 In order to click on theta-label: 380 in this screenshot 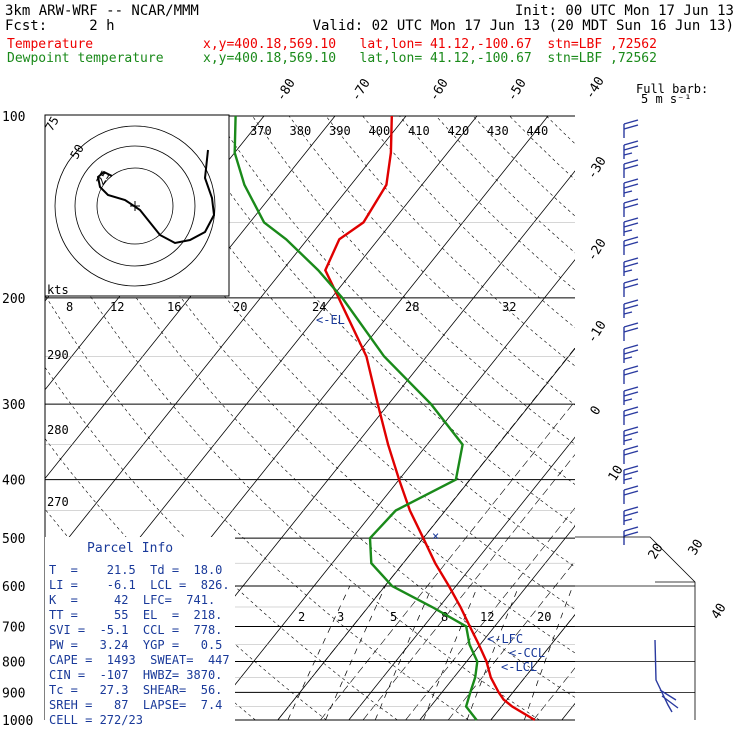, I will do `click(301, 131)`.